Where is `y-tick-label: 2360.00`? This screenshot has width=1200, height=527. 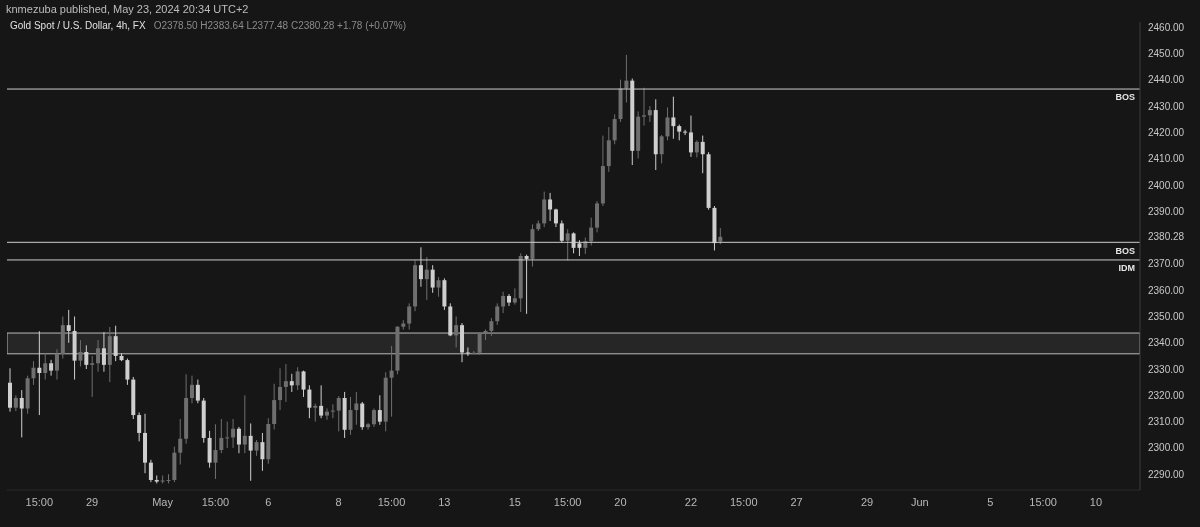 y-tick-label: 2360.00 is located at coordinates (1166, 290).